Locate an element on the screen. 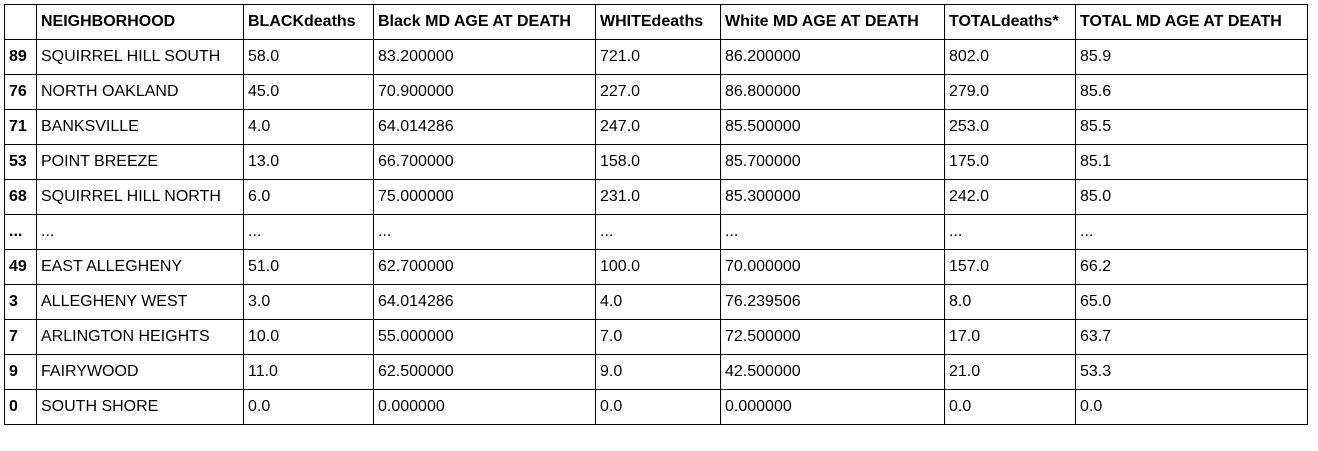 This screenshot has height=451, width=1318. neighborhood-cell: SQUIRREL HILL SOUTH is located at coordinates (140, 57).